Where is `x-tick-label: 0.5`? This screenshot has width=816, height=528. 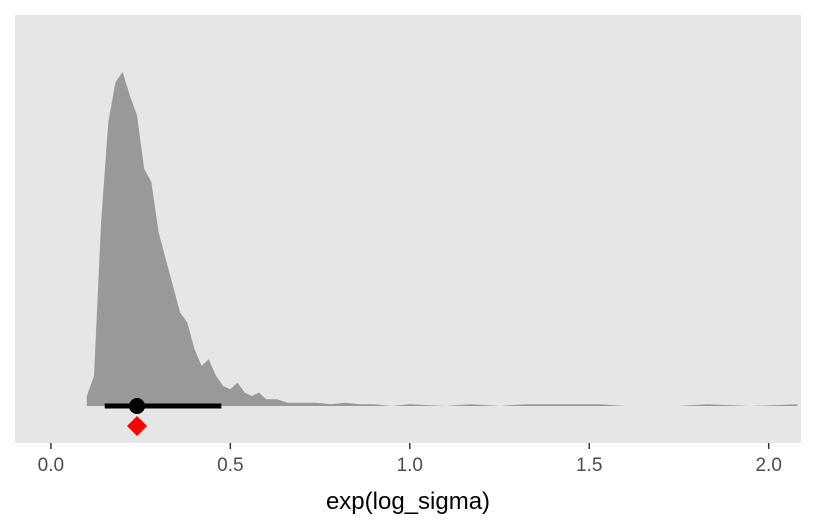
x-tick-label: 0.5 is located at coordinates (230, 465).